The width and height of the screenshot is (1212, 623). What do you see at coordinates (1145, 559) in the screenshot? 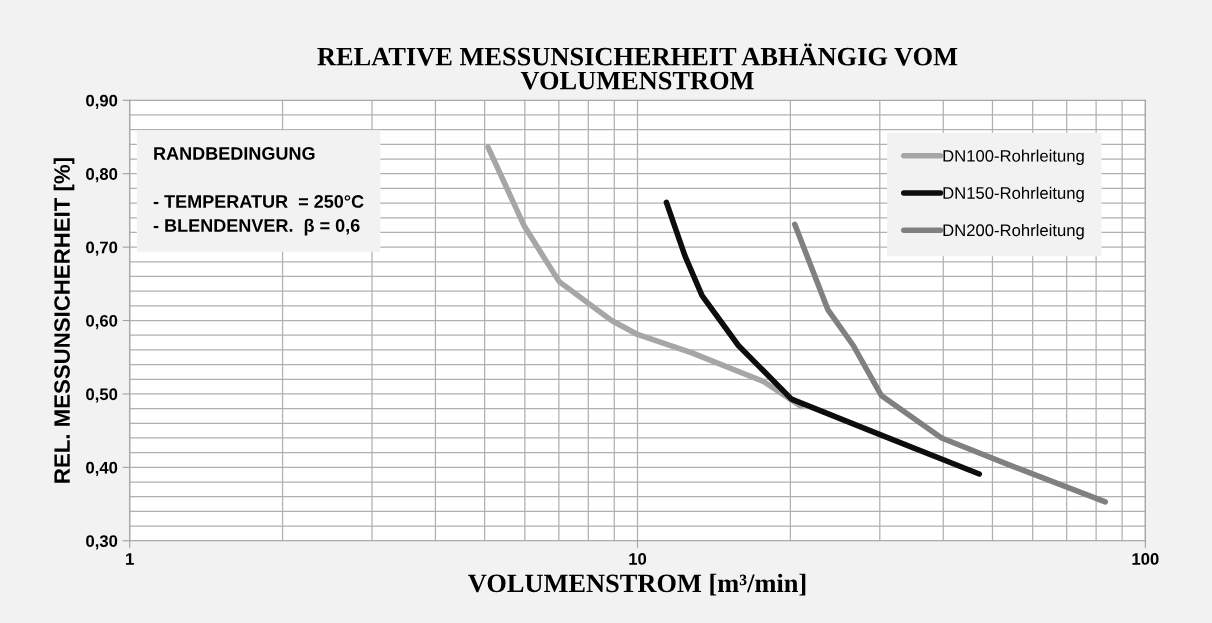
I see `x-tick-label: 100` at bounding box center [1145, 559].